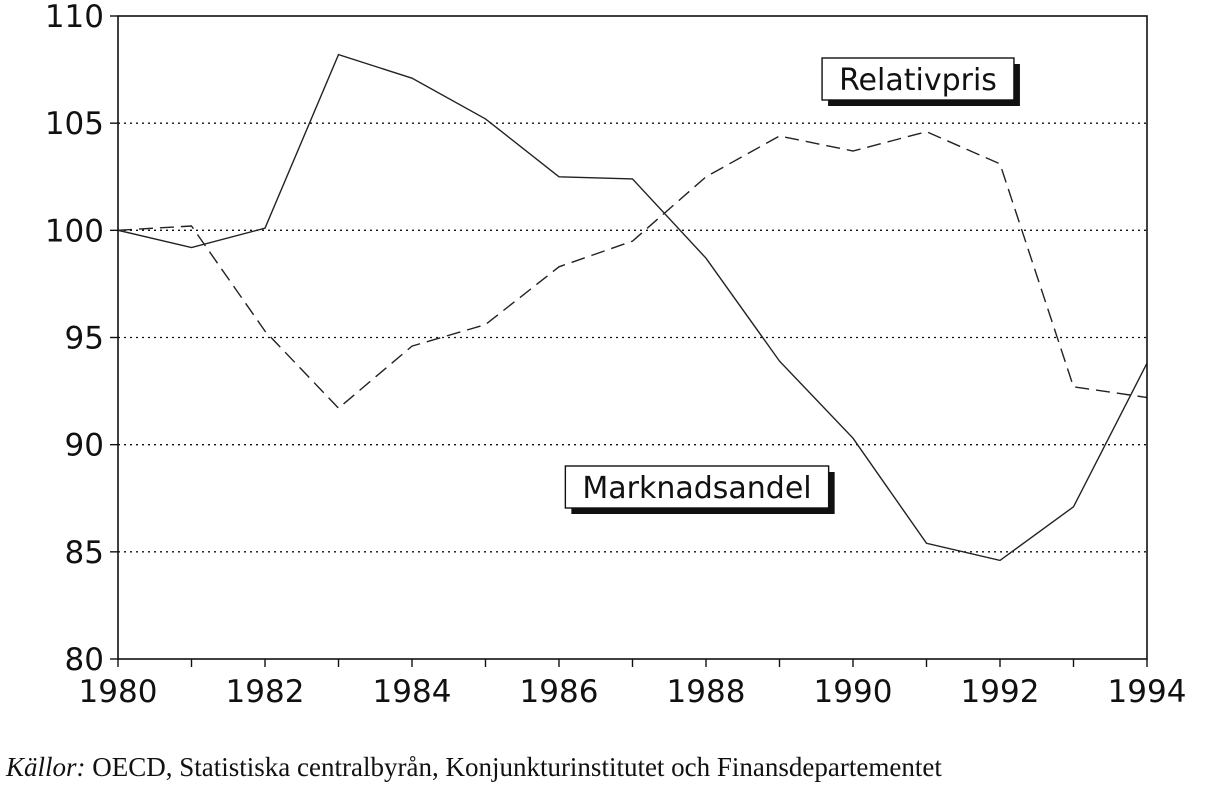 Image resolution: width=1223 pixels, height=792 pixels. Describe the element at coordinates (265, 692) in the screenshot. I see `x-tick-label: 1982` at that location.